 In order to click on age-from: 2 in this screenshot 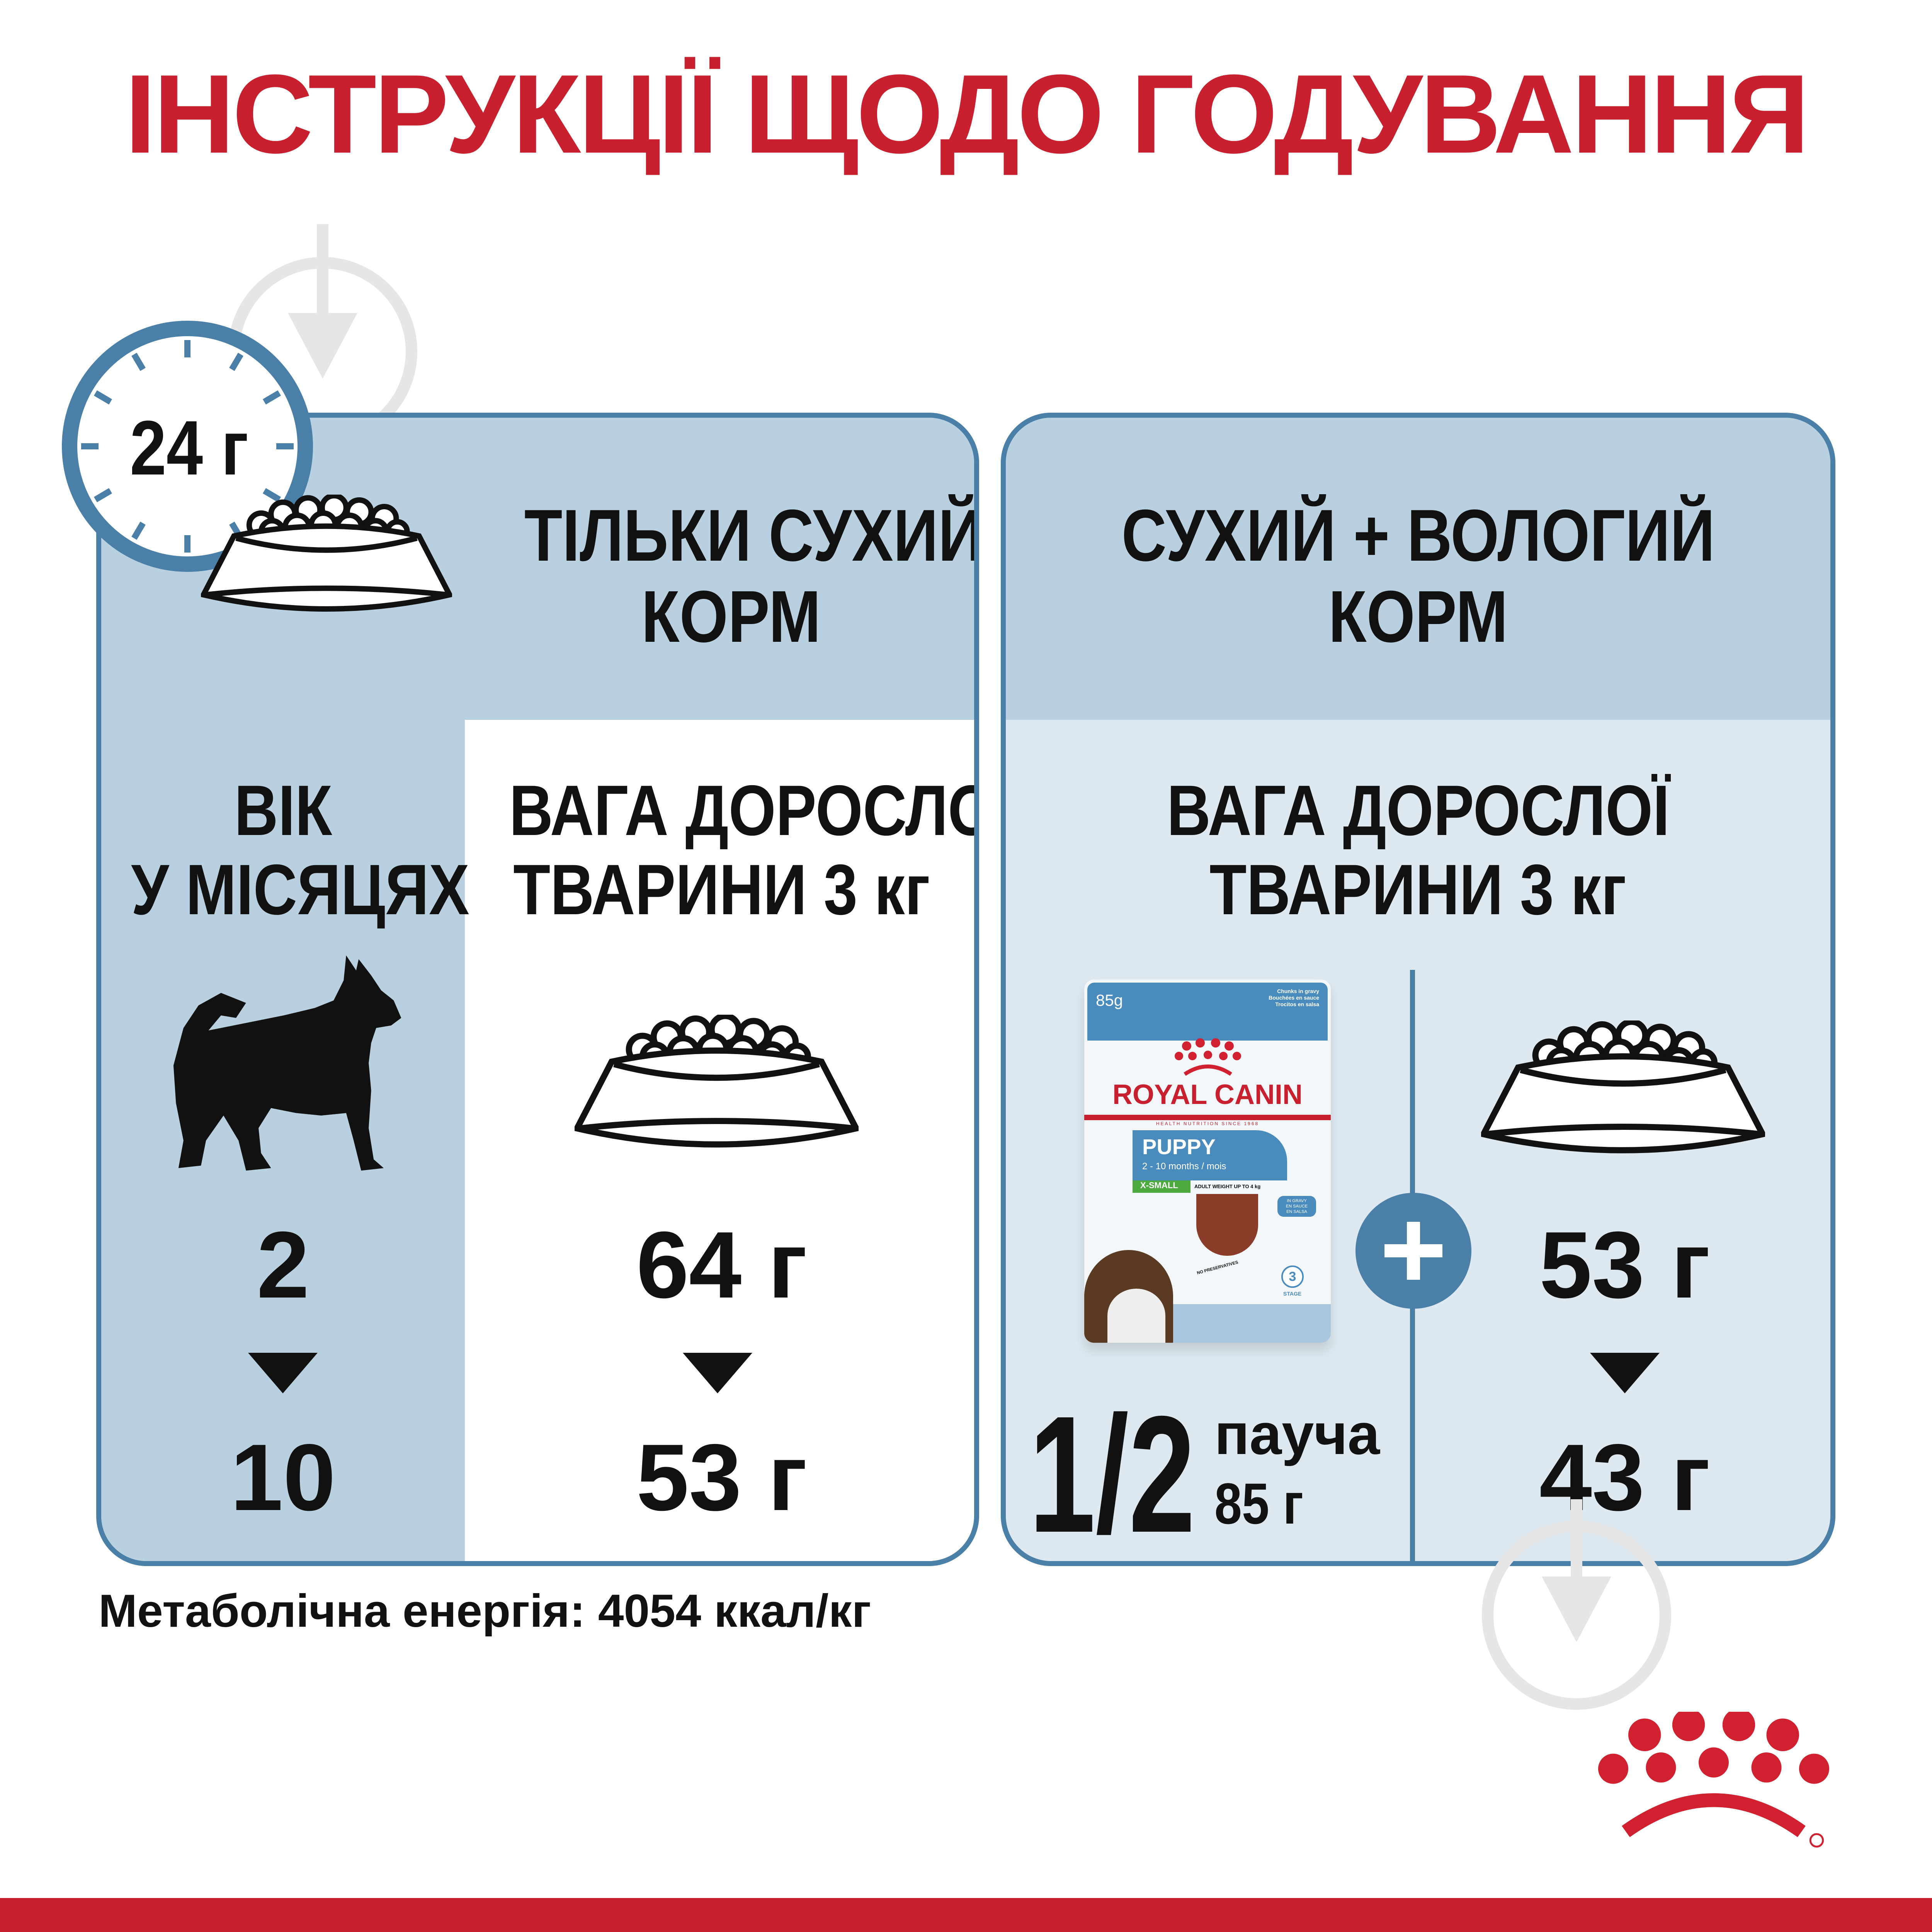, I will do `click(284, 1265)`.